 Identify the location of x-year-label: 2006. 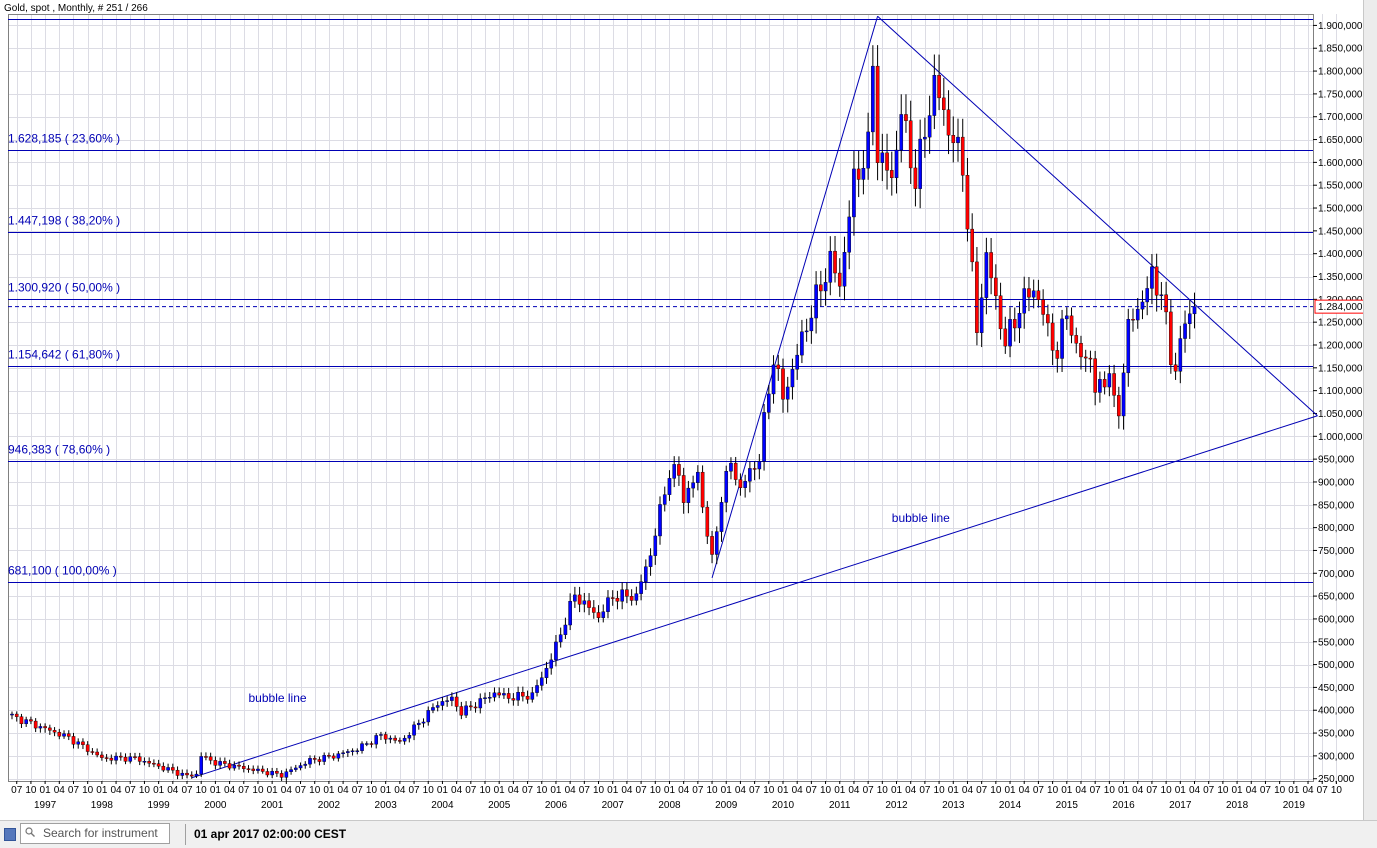
(556, 805).